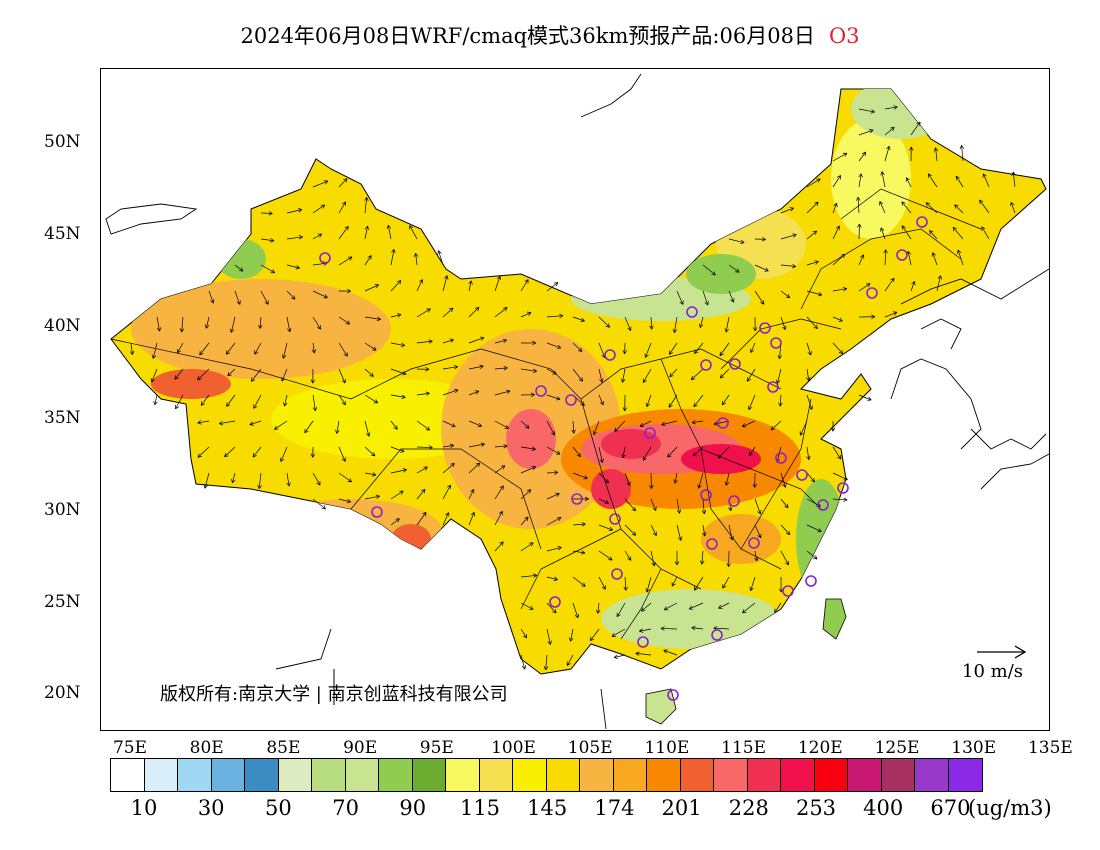 The height and width of the screenshot is (850, 1100). Describe the element at coordinates (151, 219) in the screenshot. I see `coastline` at that location.